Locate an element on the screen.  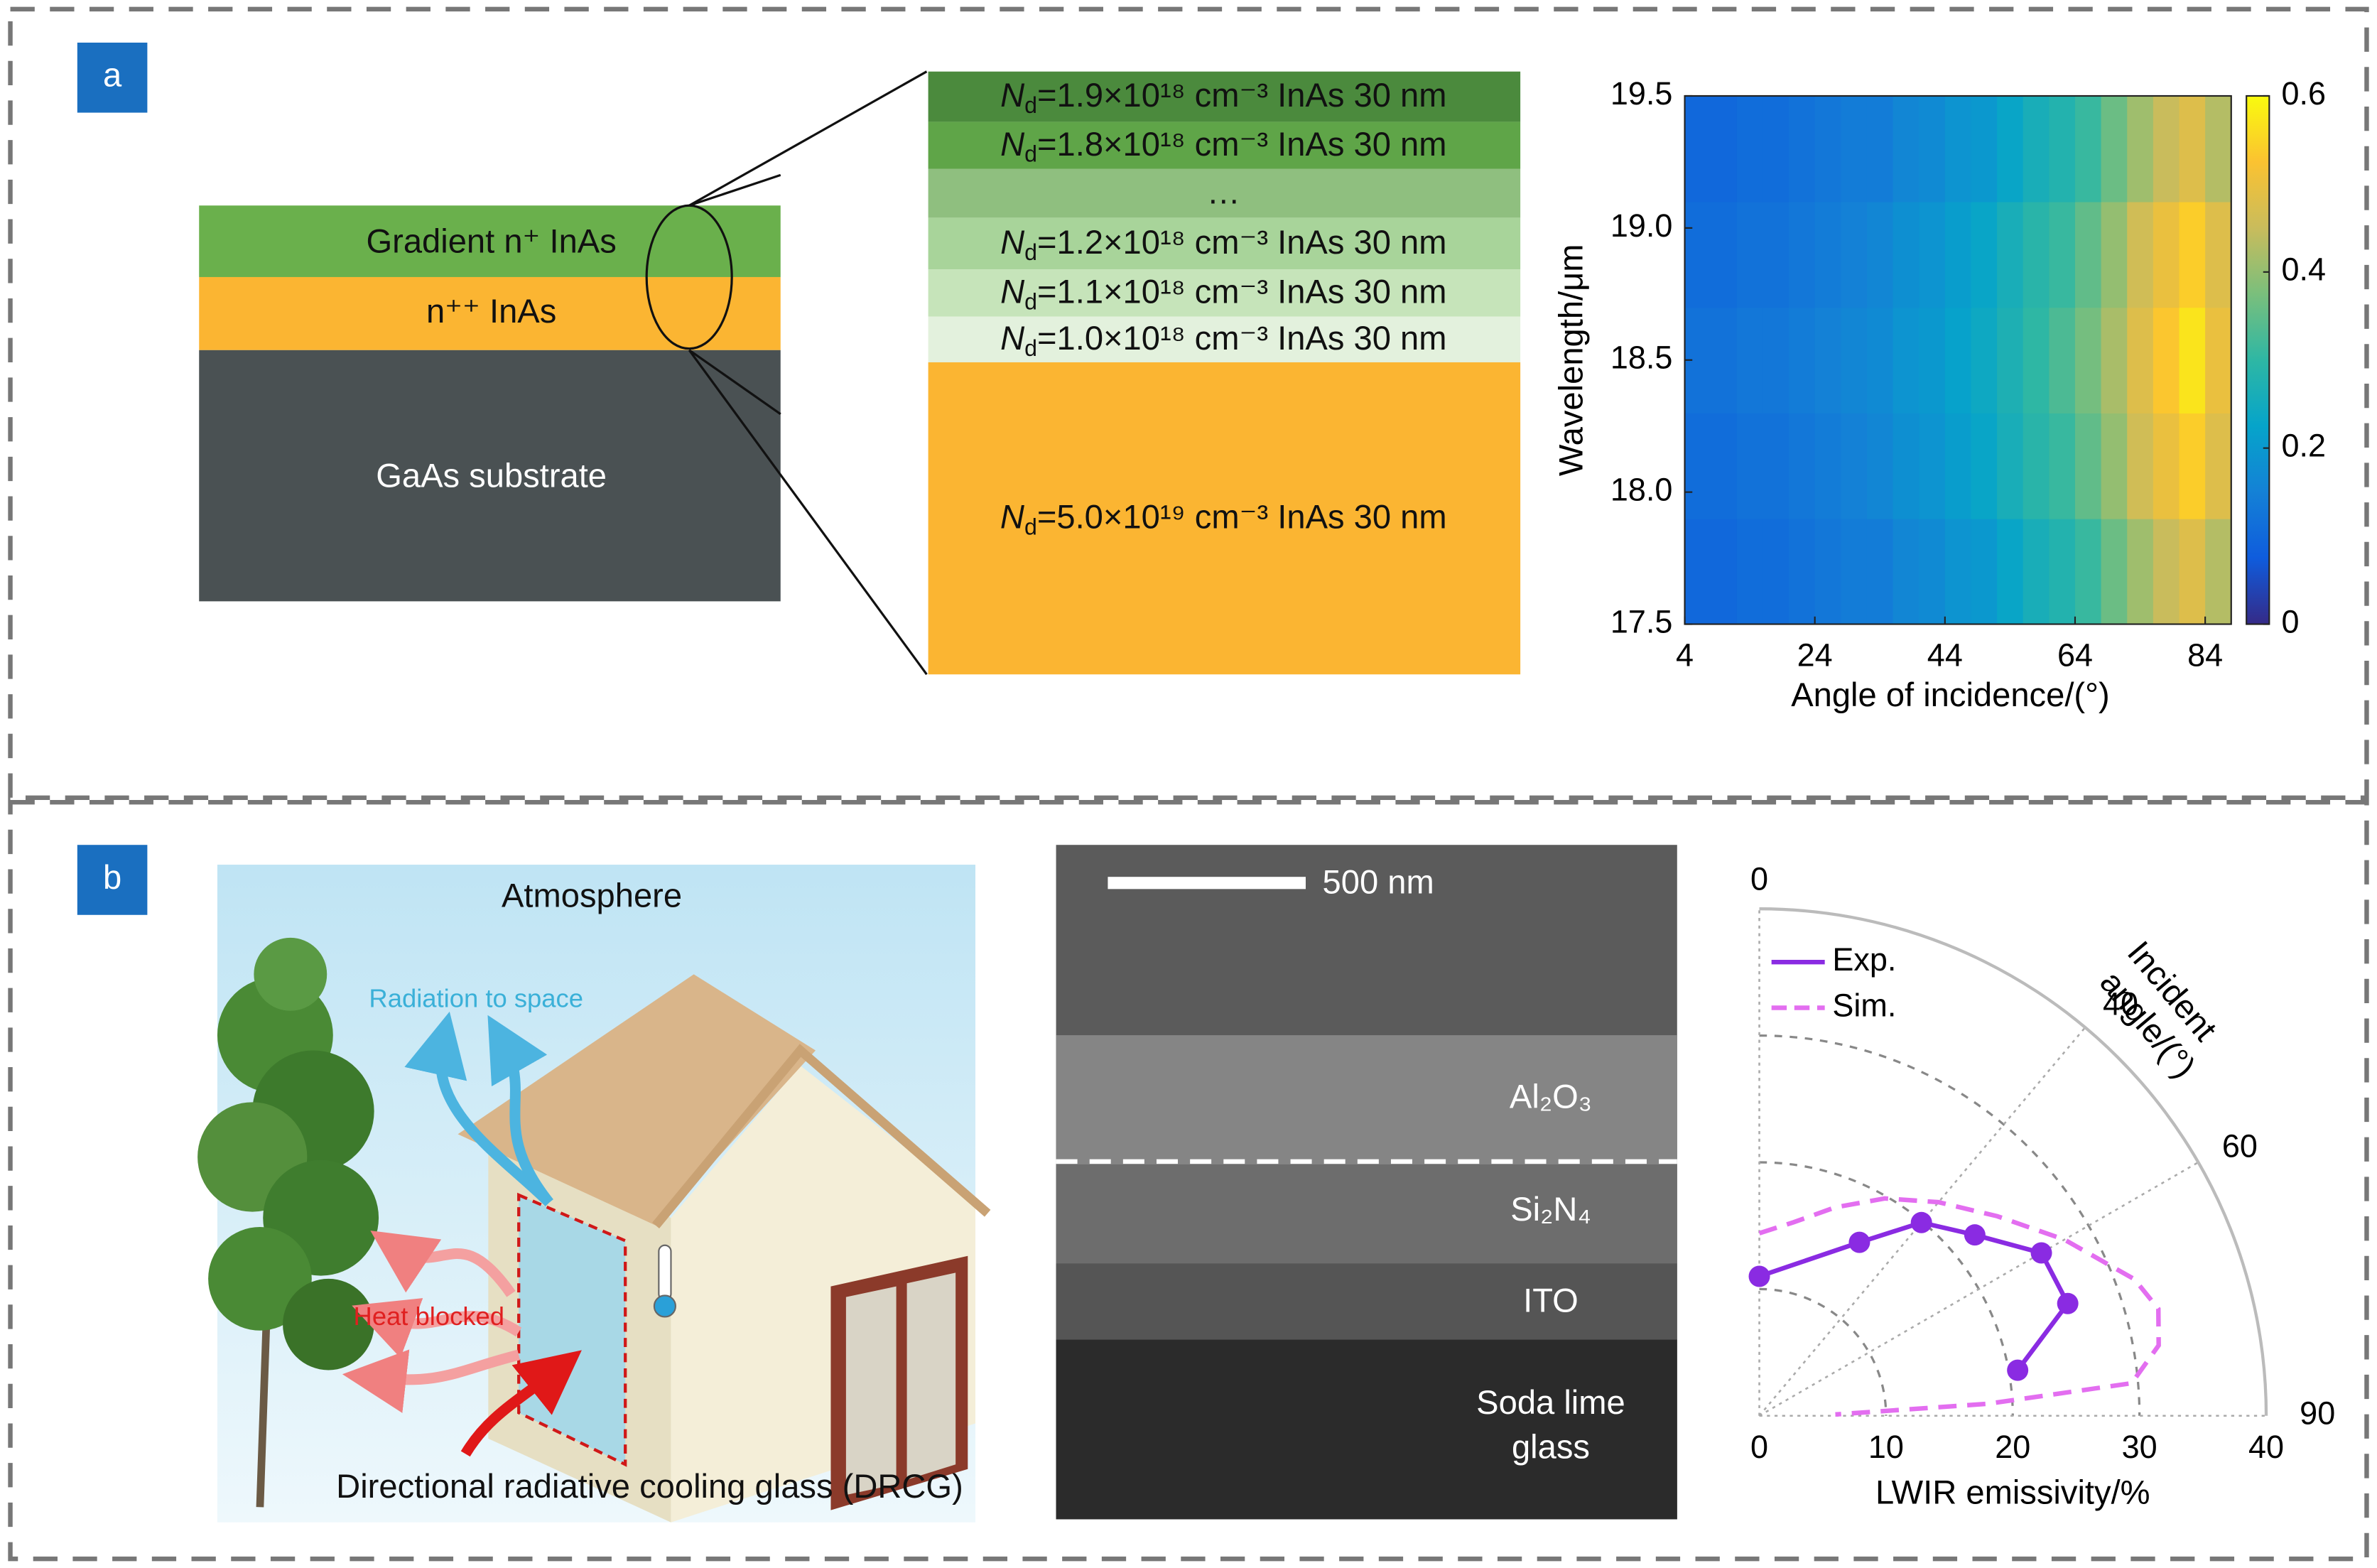
layer-label: GaAs substrate is located at coordinates (491, 475).